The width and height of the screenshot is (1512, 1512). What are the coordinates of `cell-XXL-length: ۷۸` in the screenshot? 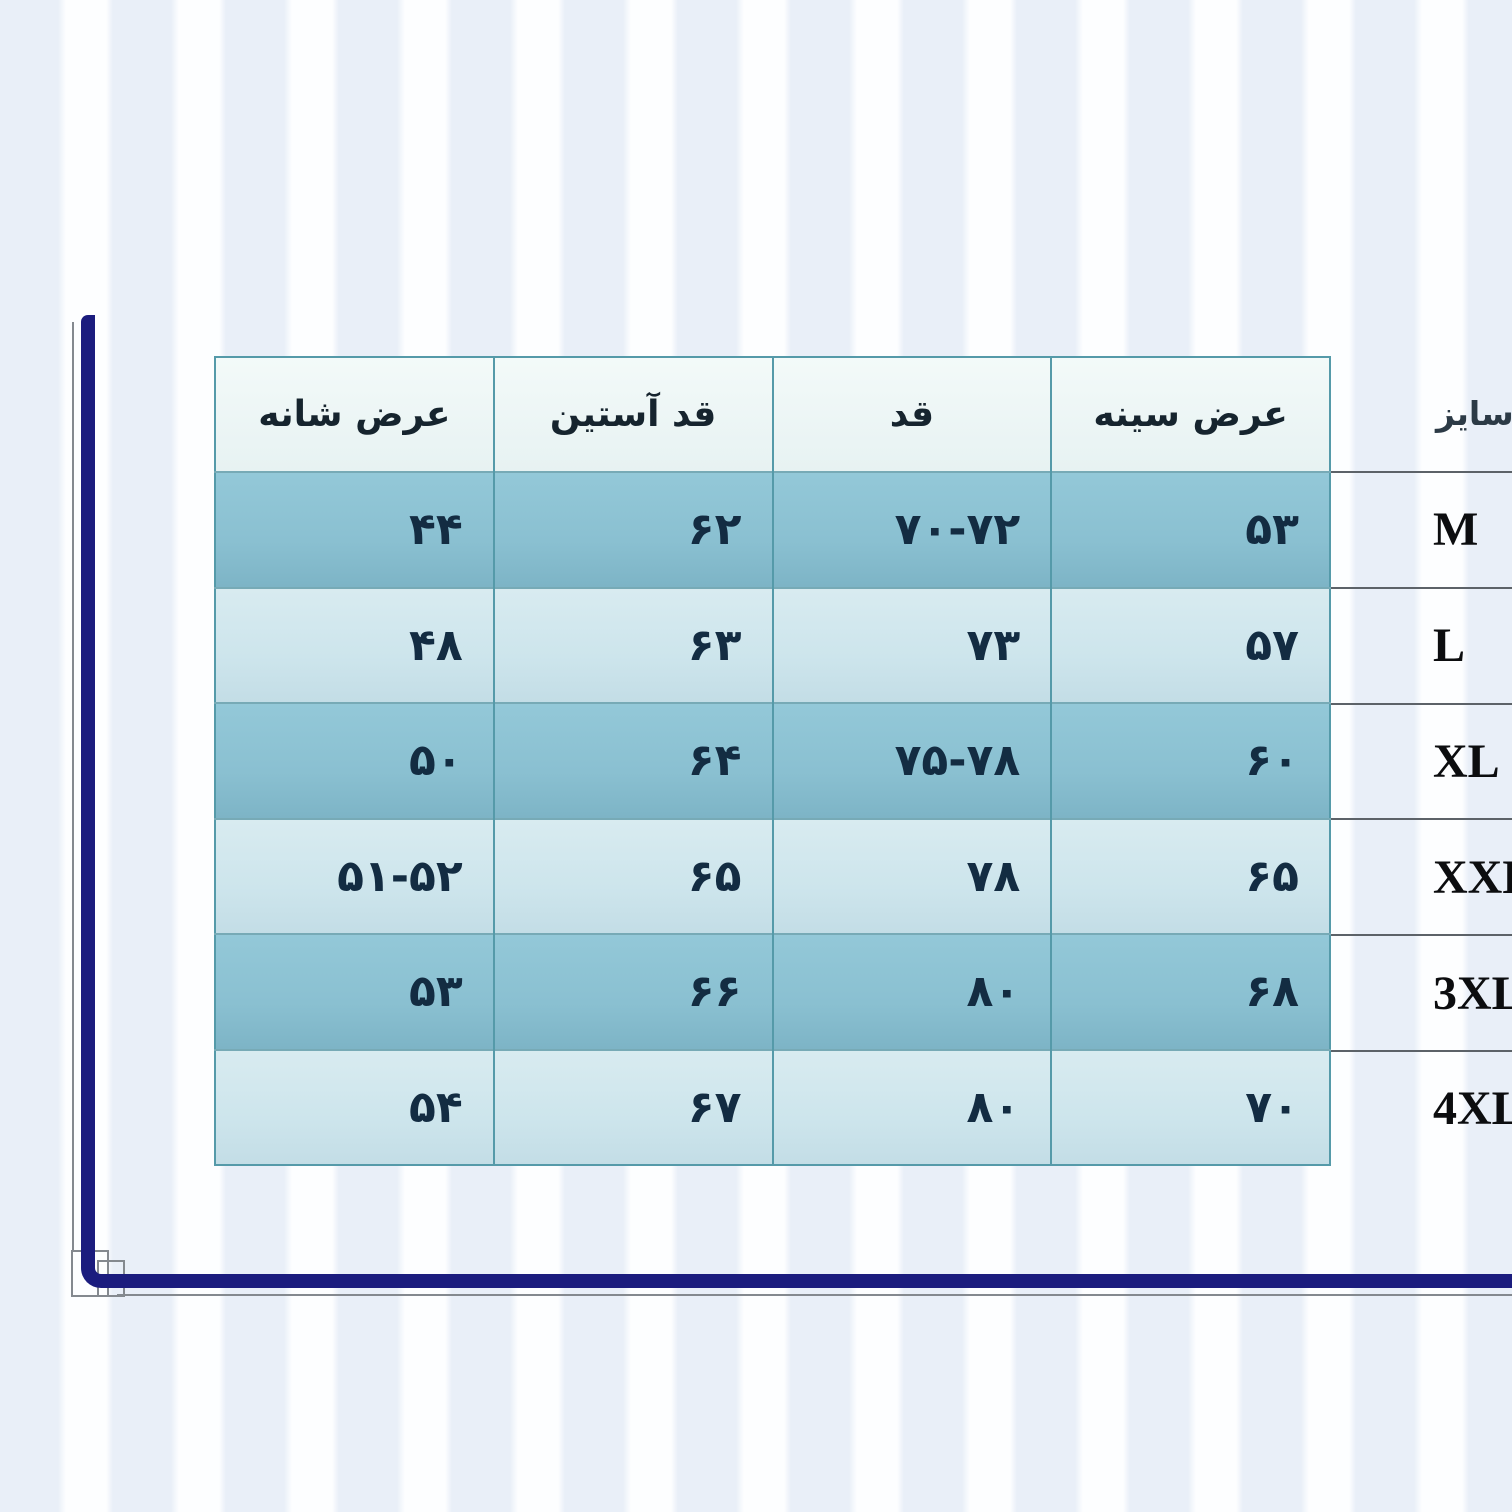 It's located at (911, 875).